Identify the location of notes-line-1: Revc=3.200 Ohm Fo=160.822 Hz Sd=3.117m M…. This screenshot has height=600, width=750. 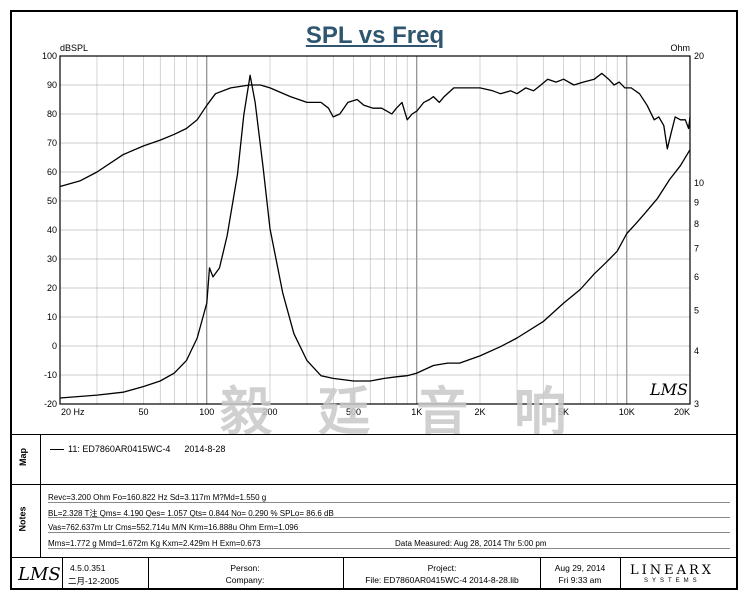
(157, 497).